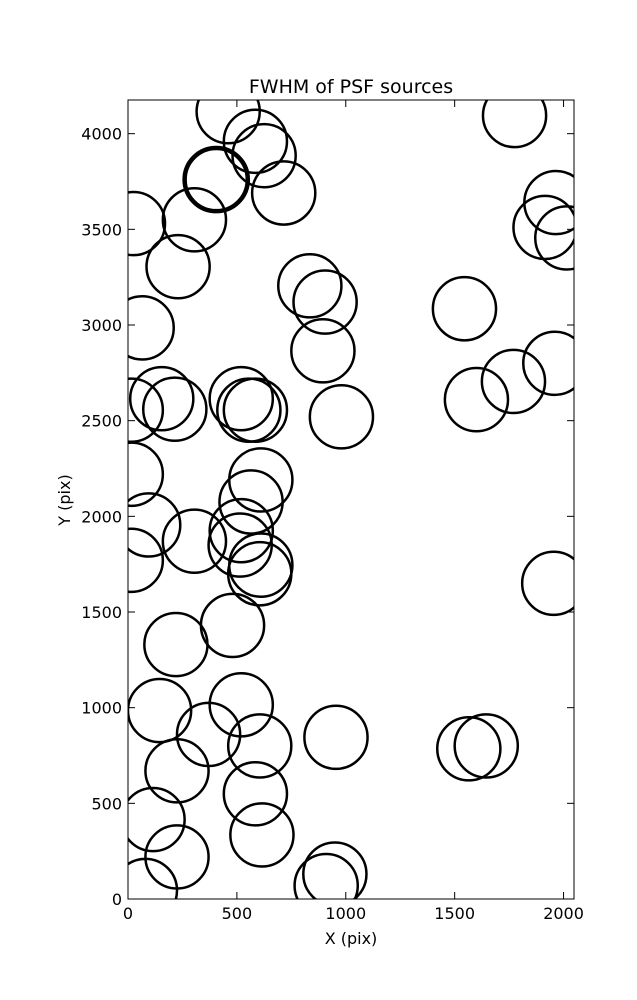 Image resolution: width=637 pixels, height=1000 pixels. Describe the element at coordinates (101, 612) in the screenshot. I see `y-tick-label: 1500` at that location.